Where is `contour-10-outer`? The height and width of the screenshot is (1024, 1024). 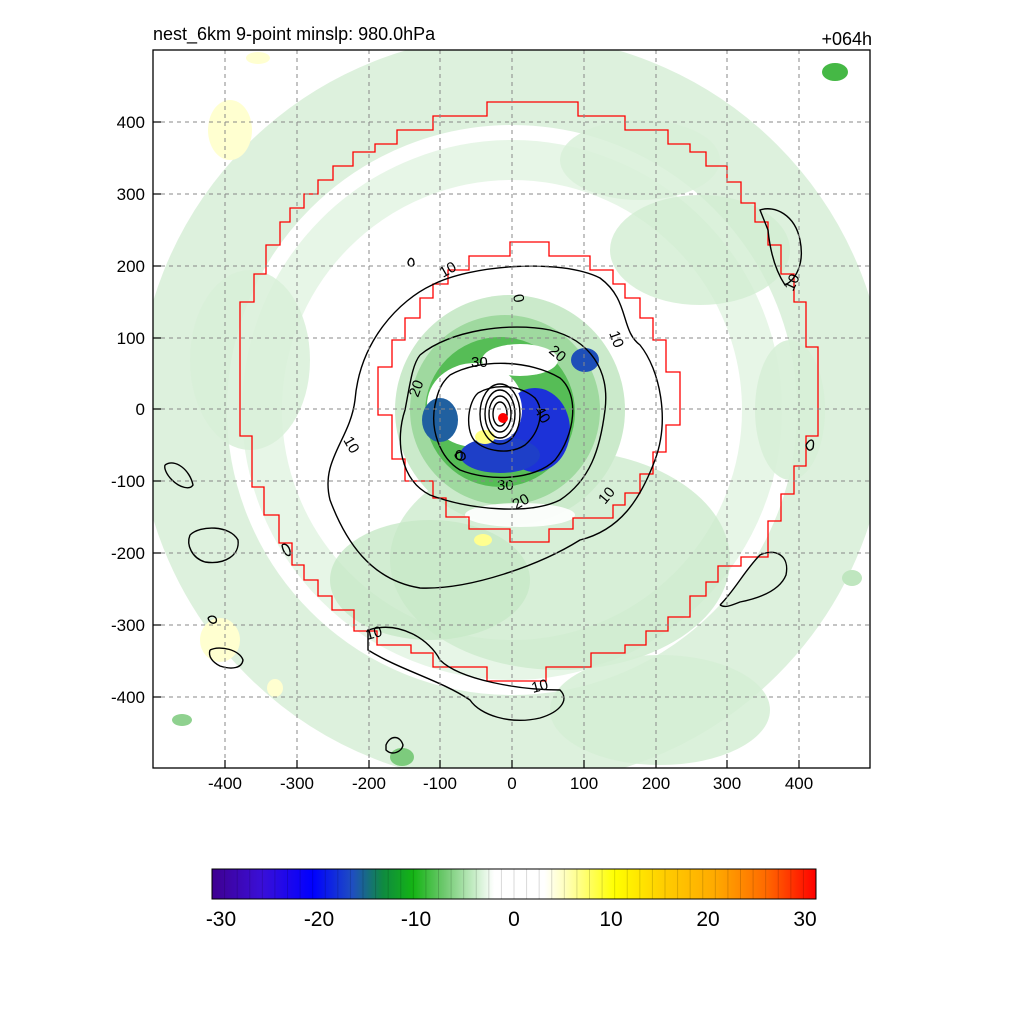
contour-10-outer is located at coordinates (495, 427).